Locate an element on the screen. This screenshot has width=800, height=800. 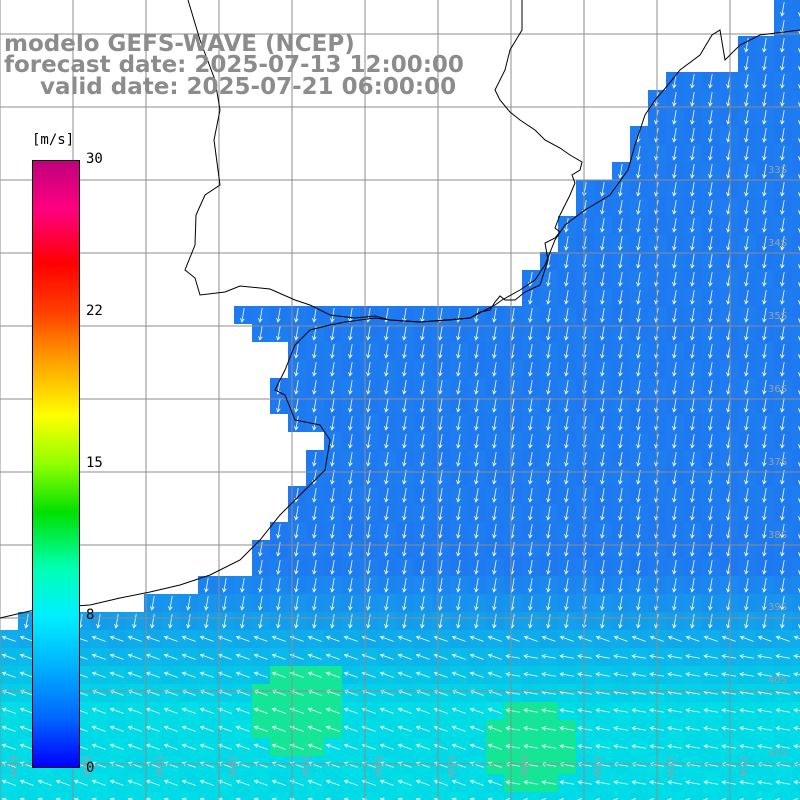
title-model: modelo GEFS-WAVE (NCEP) is located at coordinates (179, 44).